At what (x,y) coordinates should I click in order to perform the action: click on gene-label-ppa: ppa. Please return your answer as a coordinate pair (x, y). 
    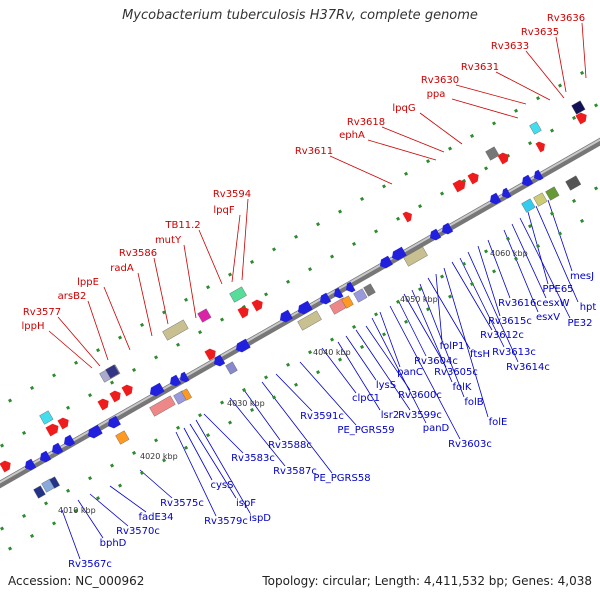
    Looking at the image, I should click on (436, 94).